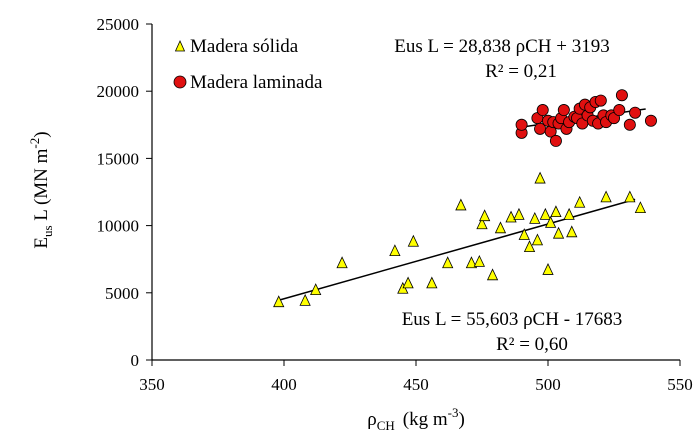 Image resolution: width=700 pixels, height=442 pixels. What do you see at coordinates (118, 158) in the screenshot?
I see `y-tick-label: 15000` at bounding box center [118, 158].